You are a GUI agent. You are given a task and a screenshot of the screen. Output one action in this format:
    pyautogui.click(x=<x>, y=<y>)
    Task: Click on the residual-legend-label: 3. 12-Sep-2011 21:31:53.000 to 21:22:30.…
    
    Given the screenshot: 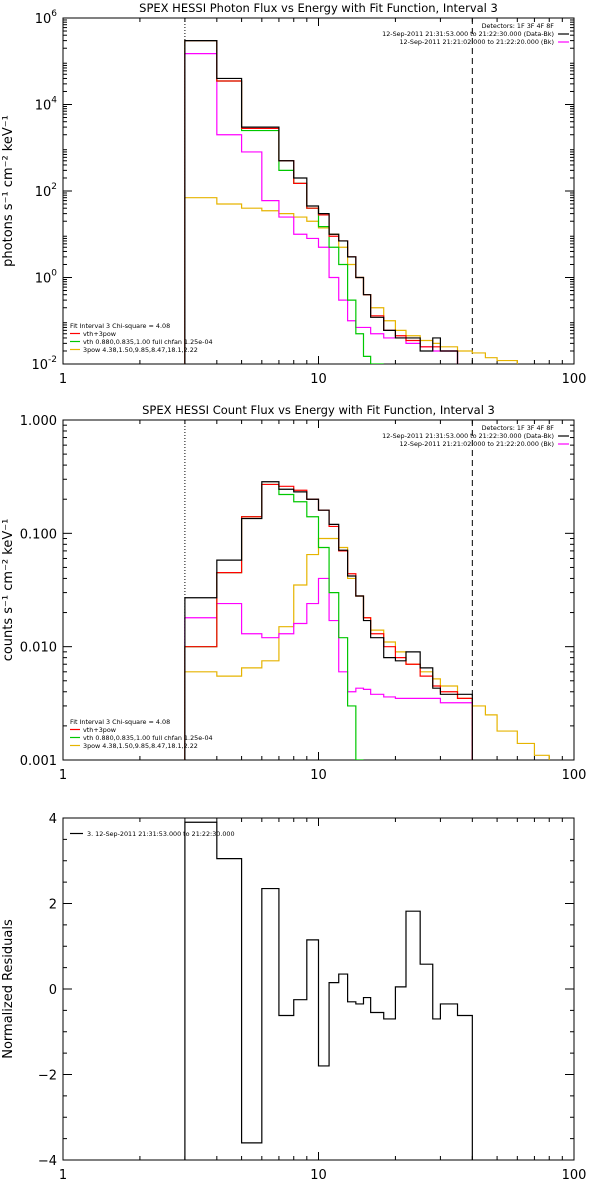 What is the action you would take?
    pyautogui.click(x=161, y=834)
    